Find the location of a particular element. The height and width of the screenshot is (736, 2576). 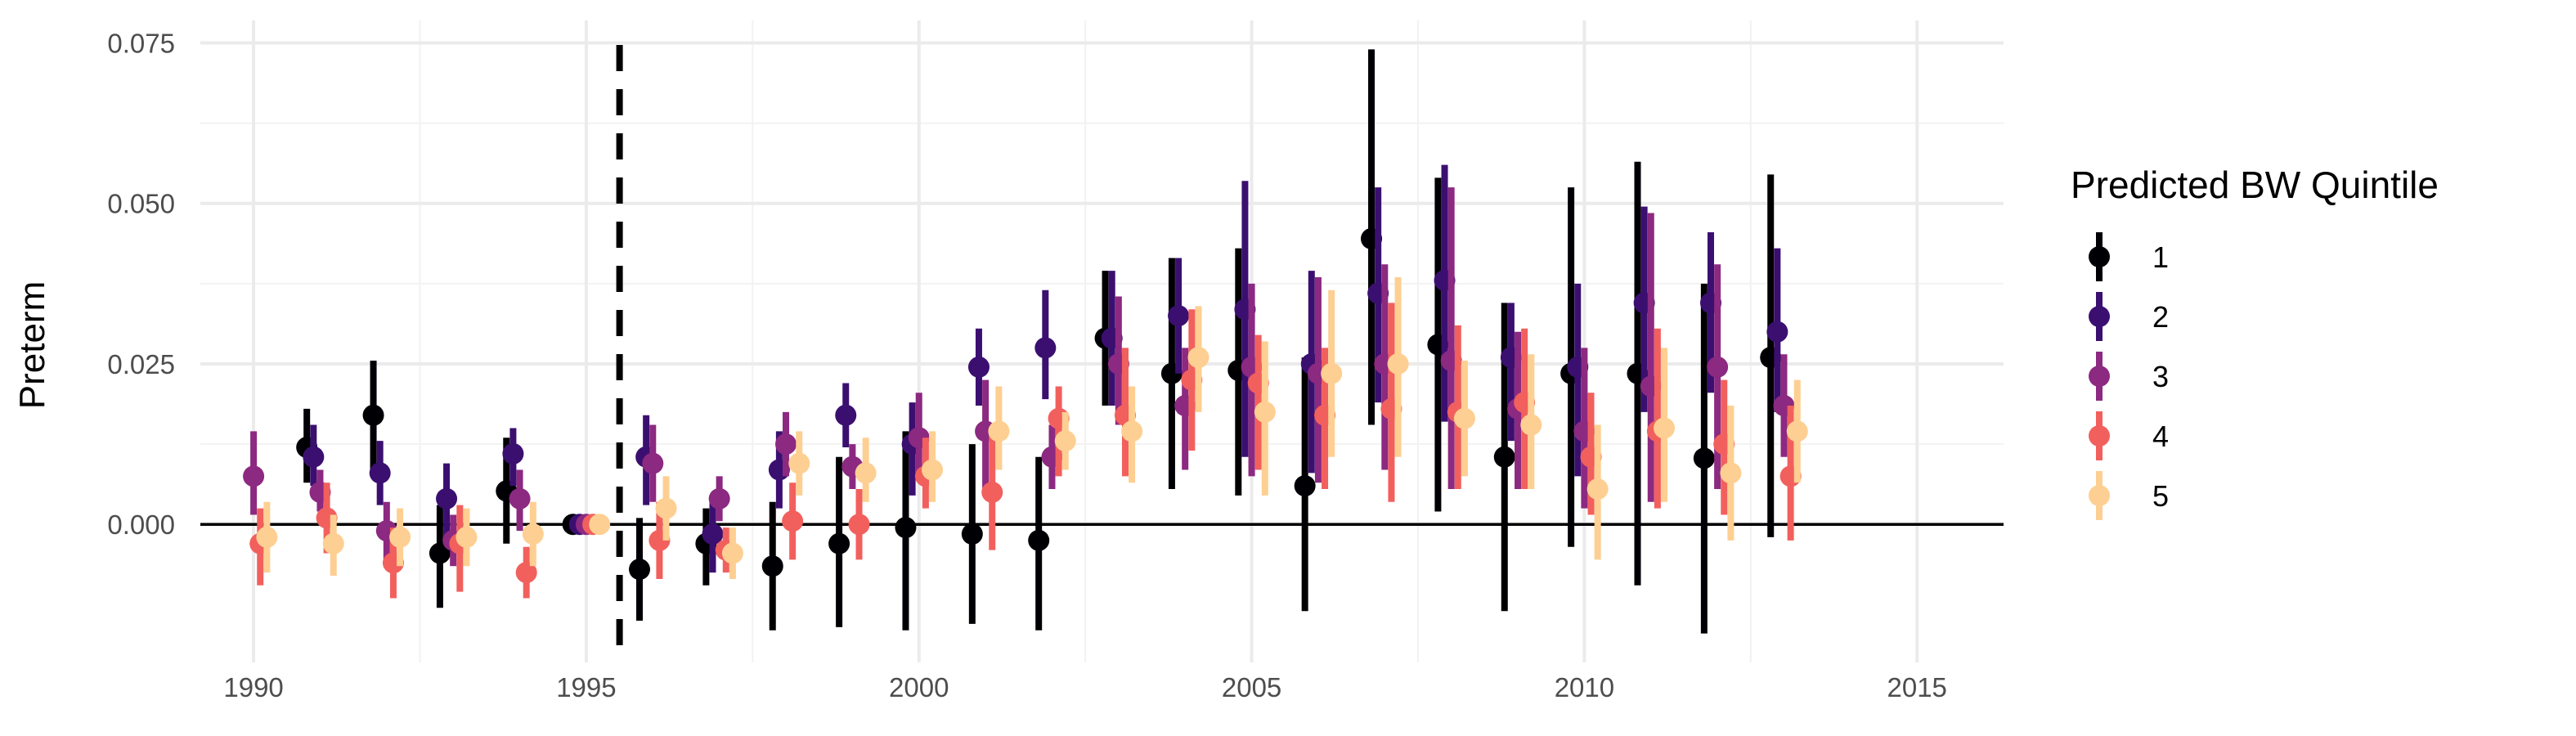

y-tick-label: 0.075 is located at coordinates (141, 43).